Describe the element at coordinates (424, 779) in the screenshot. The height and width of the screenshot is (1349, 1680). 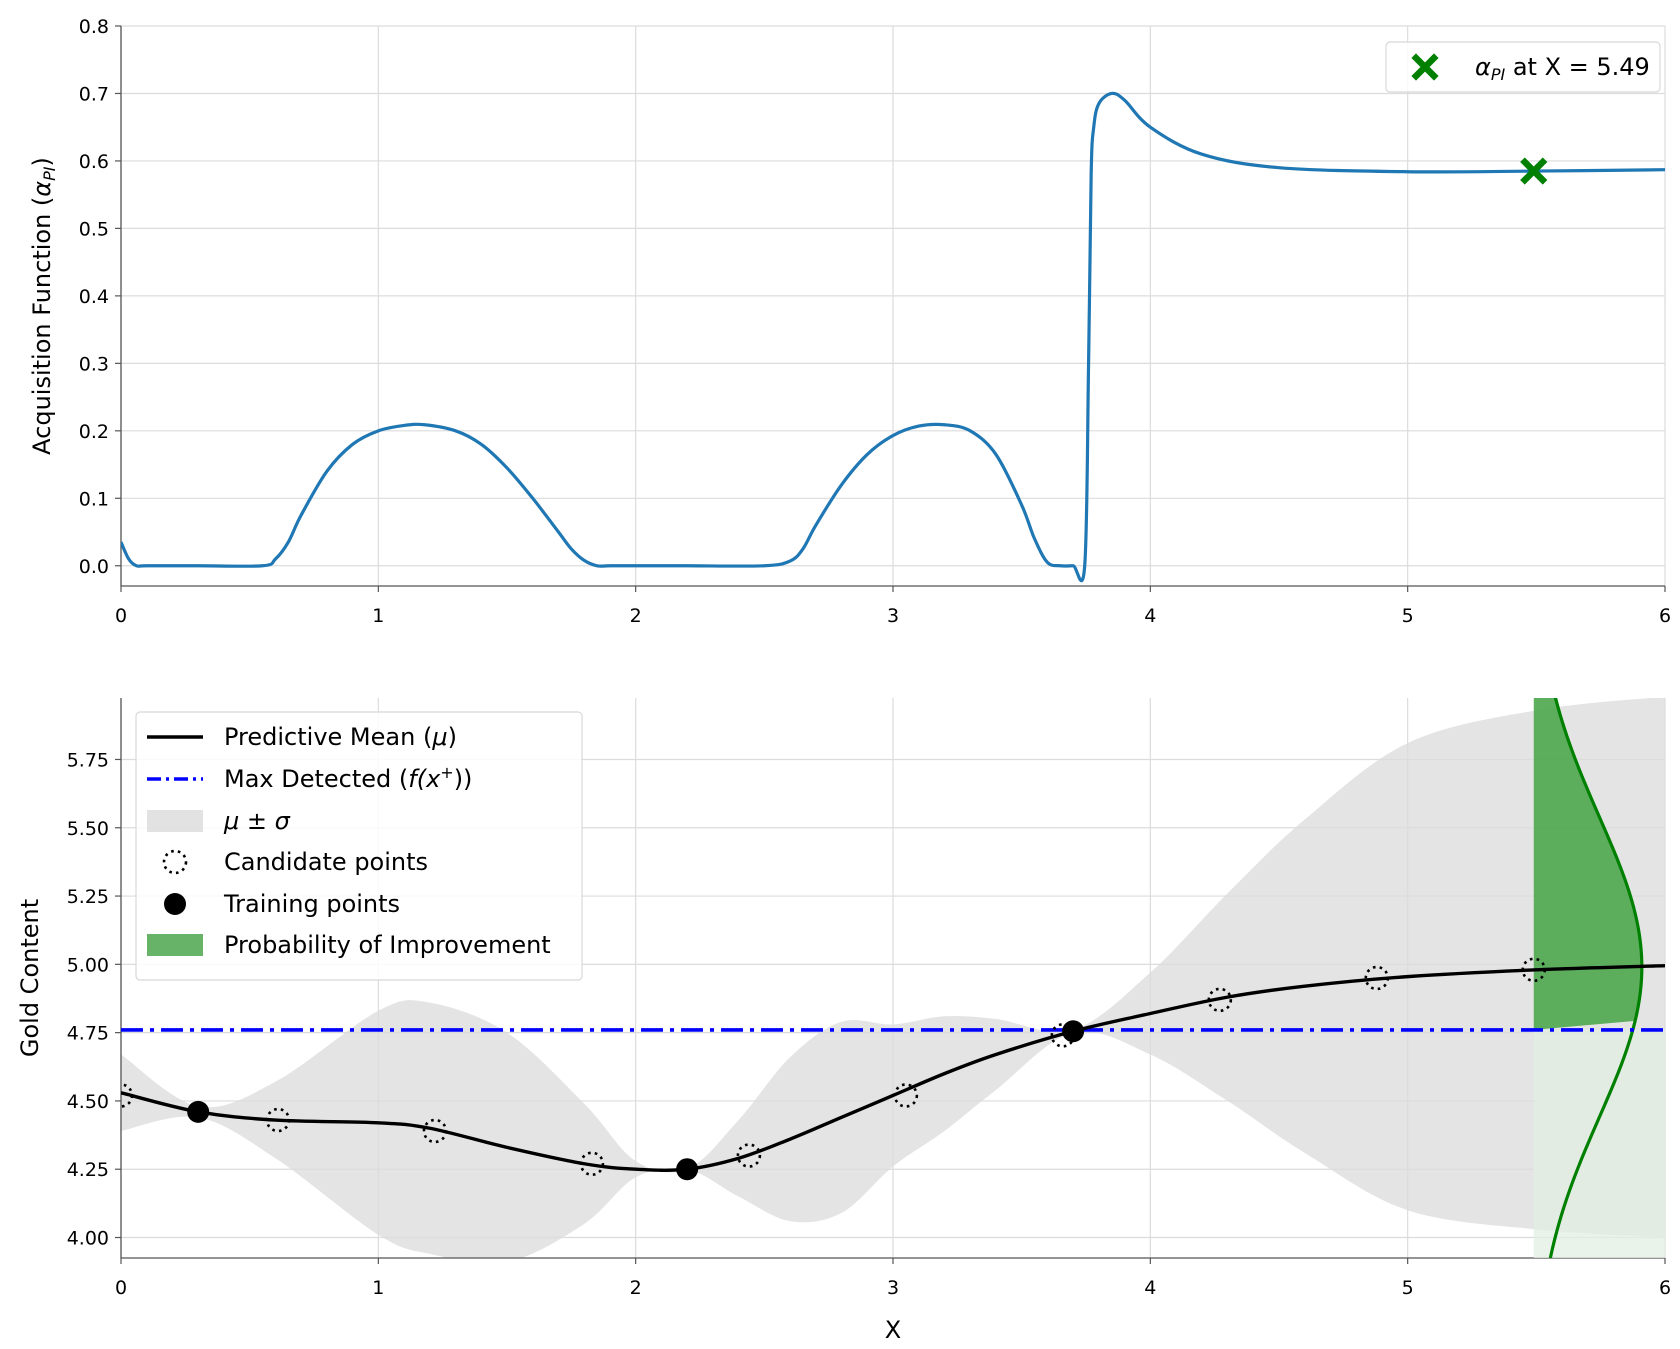
I see `legend-symbol: f(x` at that location.